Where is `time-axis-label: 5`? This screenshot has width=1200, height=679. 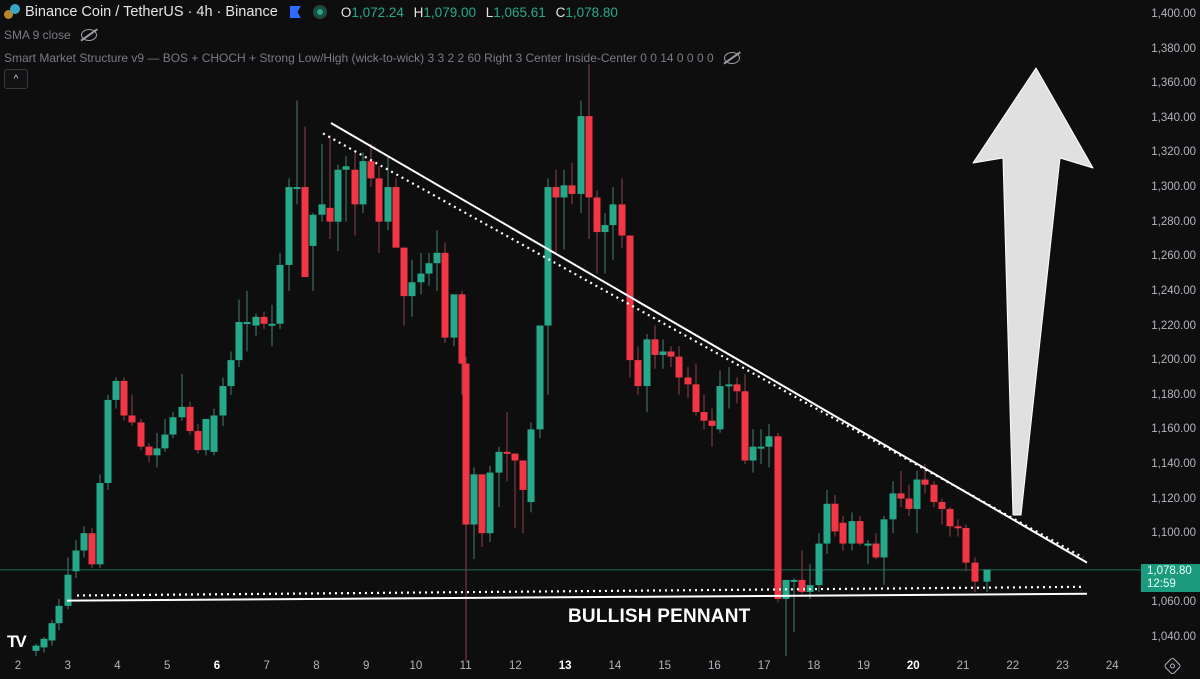
time-axis-label: 5 is located at coordinates (167, 666).